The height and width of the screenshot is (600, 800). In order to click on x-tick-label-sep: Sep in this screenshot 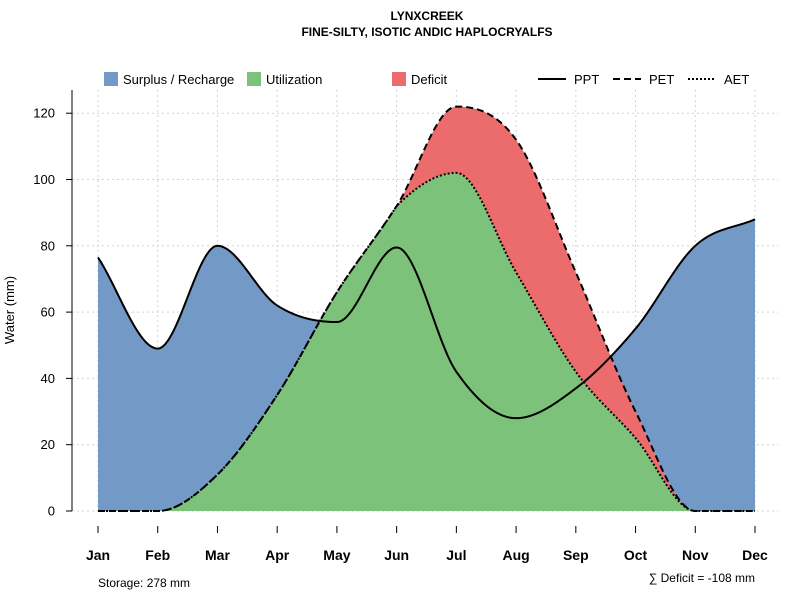, I will do `click(576, 555)`.